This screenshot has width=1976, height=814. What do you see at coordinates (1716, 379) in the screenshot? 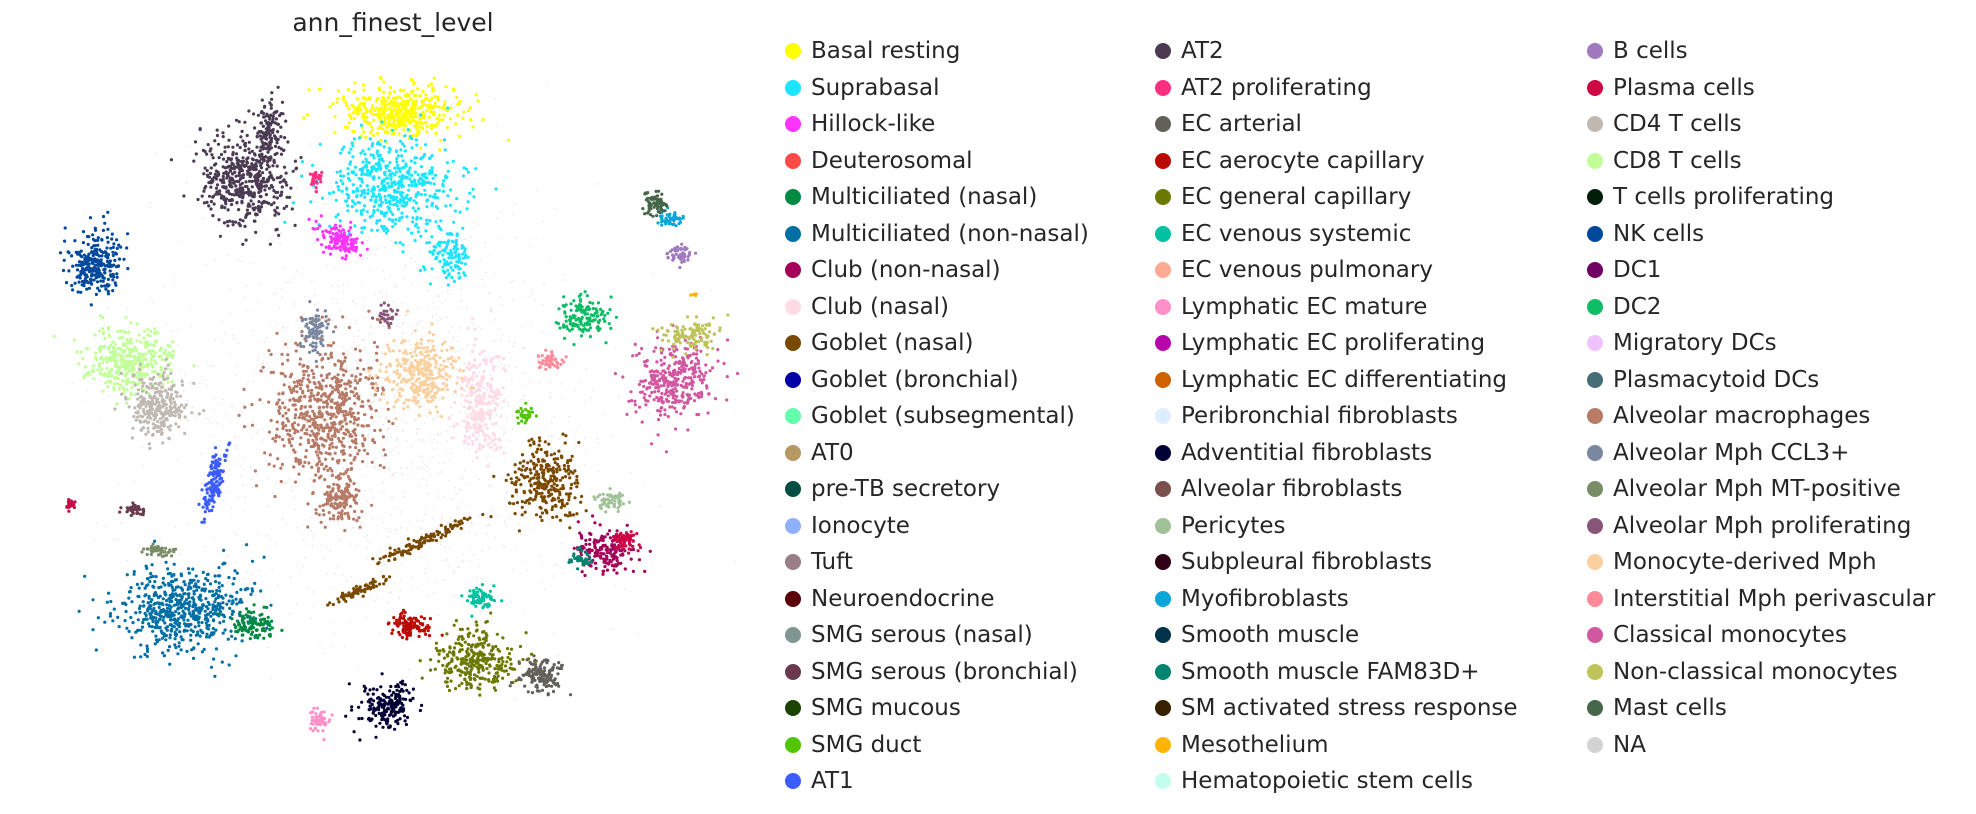
I see `legend-label: Plasmacytoid DCs` at bounding box center [1716, 379].